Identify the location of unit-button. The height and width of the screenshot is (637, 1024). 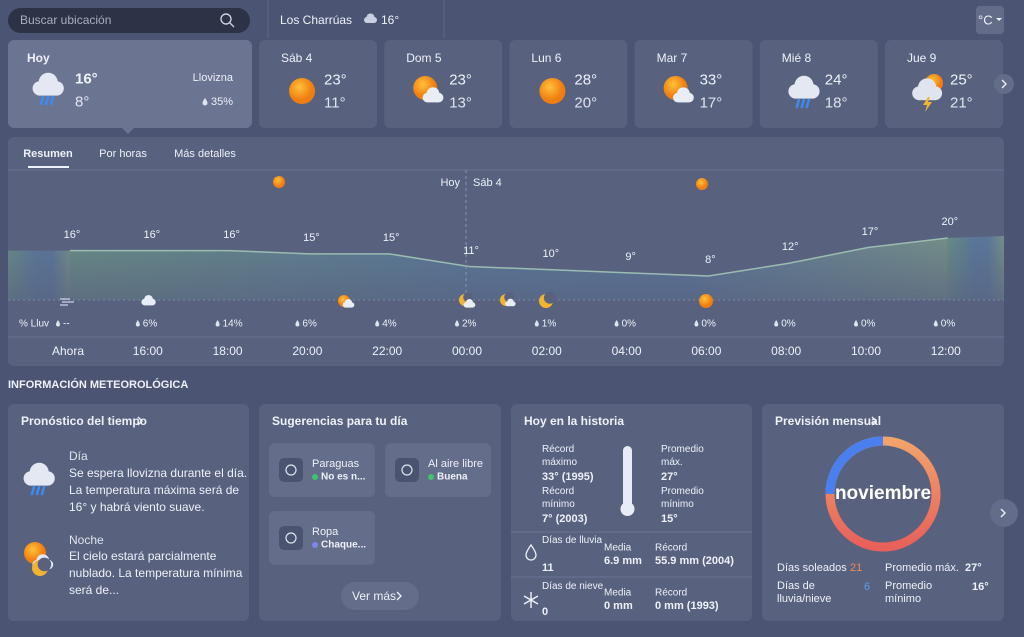
(990, 20).